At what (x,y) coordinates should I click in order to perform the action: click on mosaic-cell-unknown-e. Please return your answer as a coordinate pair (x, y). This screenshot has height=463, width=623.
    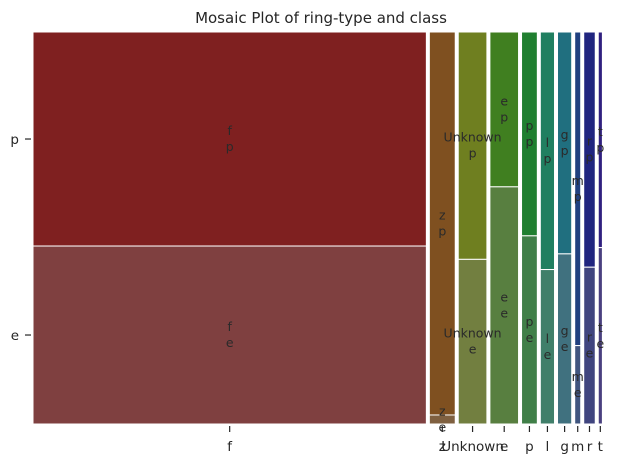
    Looking at the image, I should click on (472, 341).